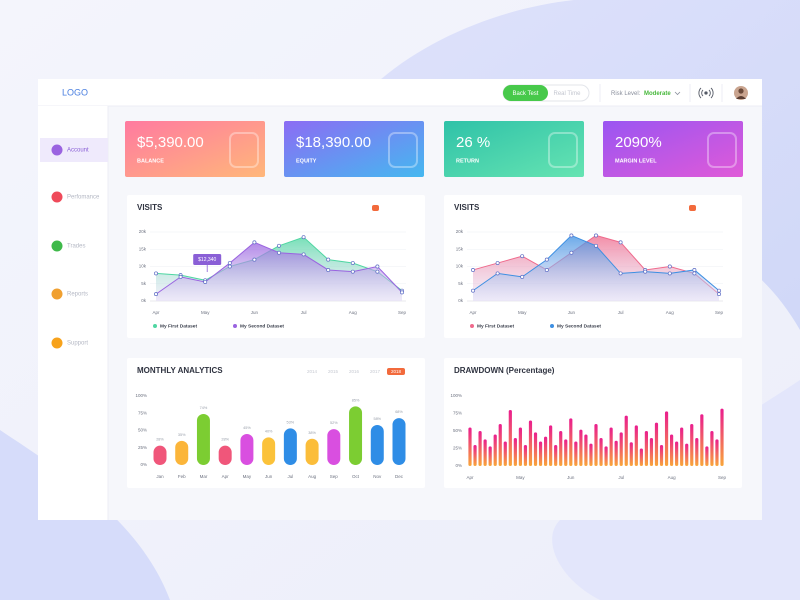  What do you see at coordinates (677, 93) in the screenshot?
I see `dropdown-arrow` at bounding box center [677, 93].